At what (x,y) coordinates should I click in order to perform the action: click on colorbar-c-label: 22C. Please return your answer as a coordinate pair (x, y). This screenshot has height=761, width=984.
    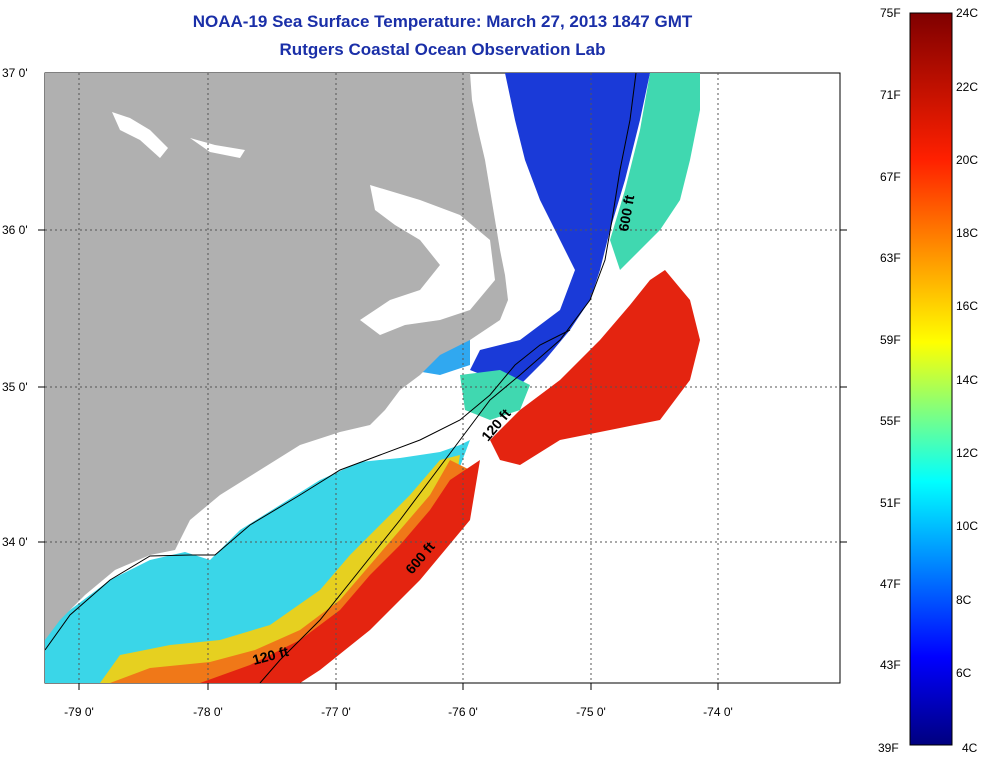
    Looking at the image, I should click on (967, 87).